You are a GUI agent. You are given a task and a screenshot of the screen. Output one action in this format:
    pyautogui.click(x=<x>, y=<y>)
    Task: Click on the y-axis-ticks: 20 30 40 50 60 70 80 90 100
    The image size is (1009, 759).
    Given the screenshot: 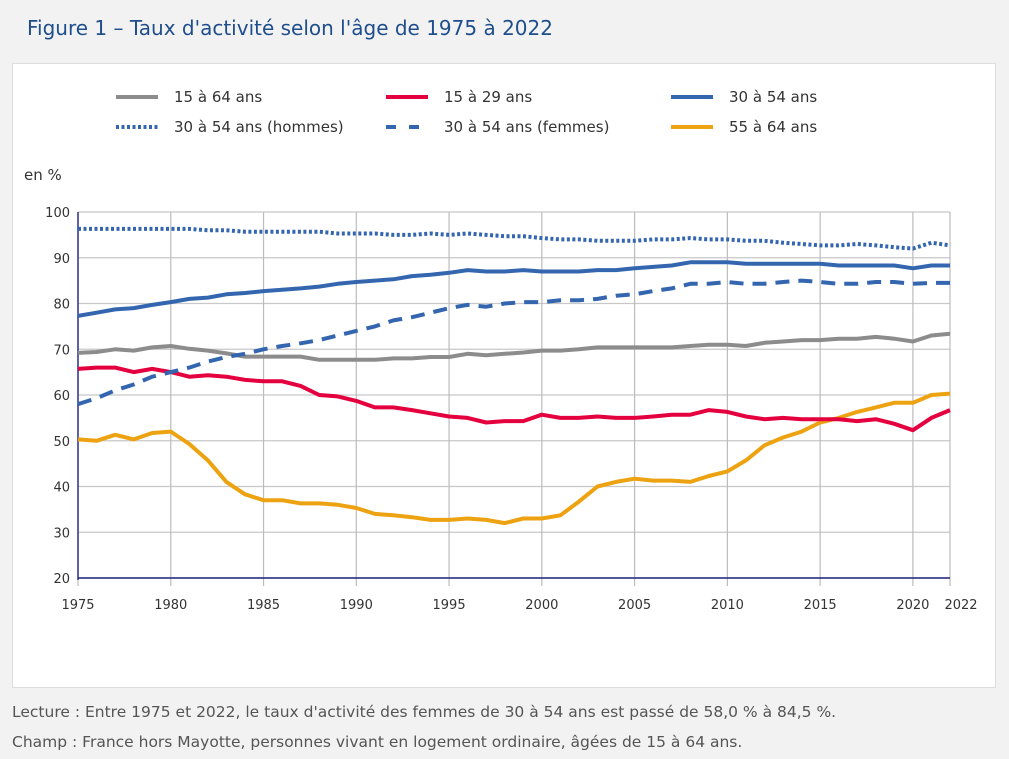 What is the action you would take?
    pyautogui.click(x=57, y=396)
    